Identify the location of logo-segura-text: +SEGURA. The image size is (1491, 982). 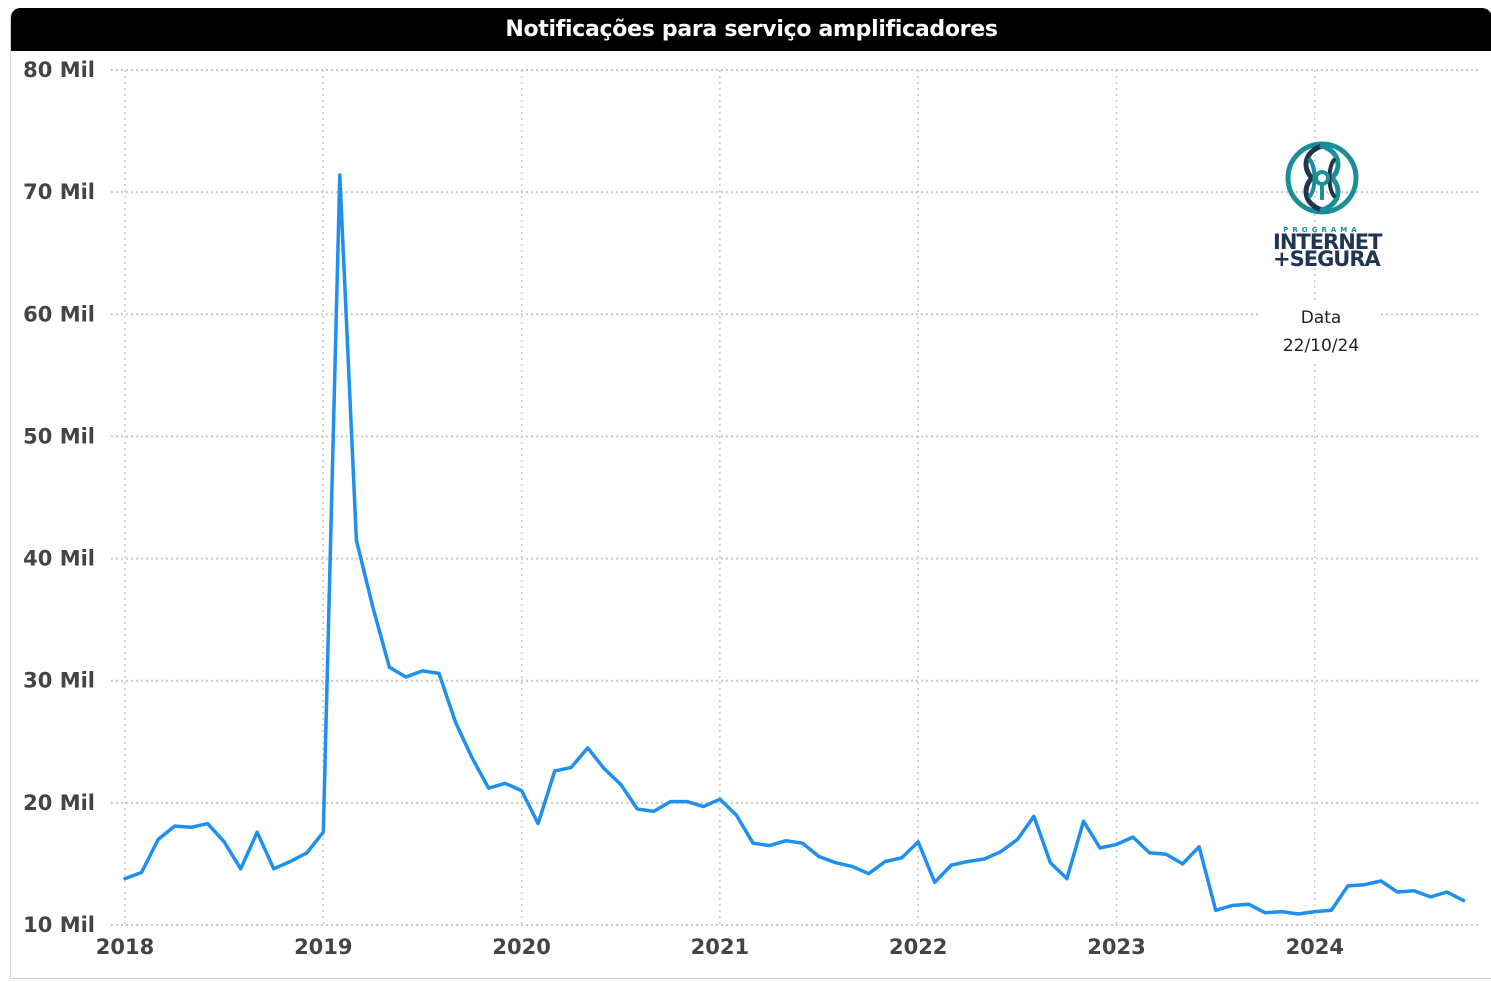
(1327, 259).